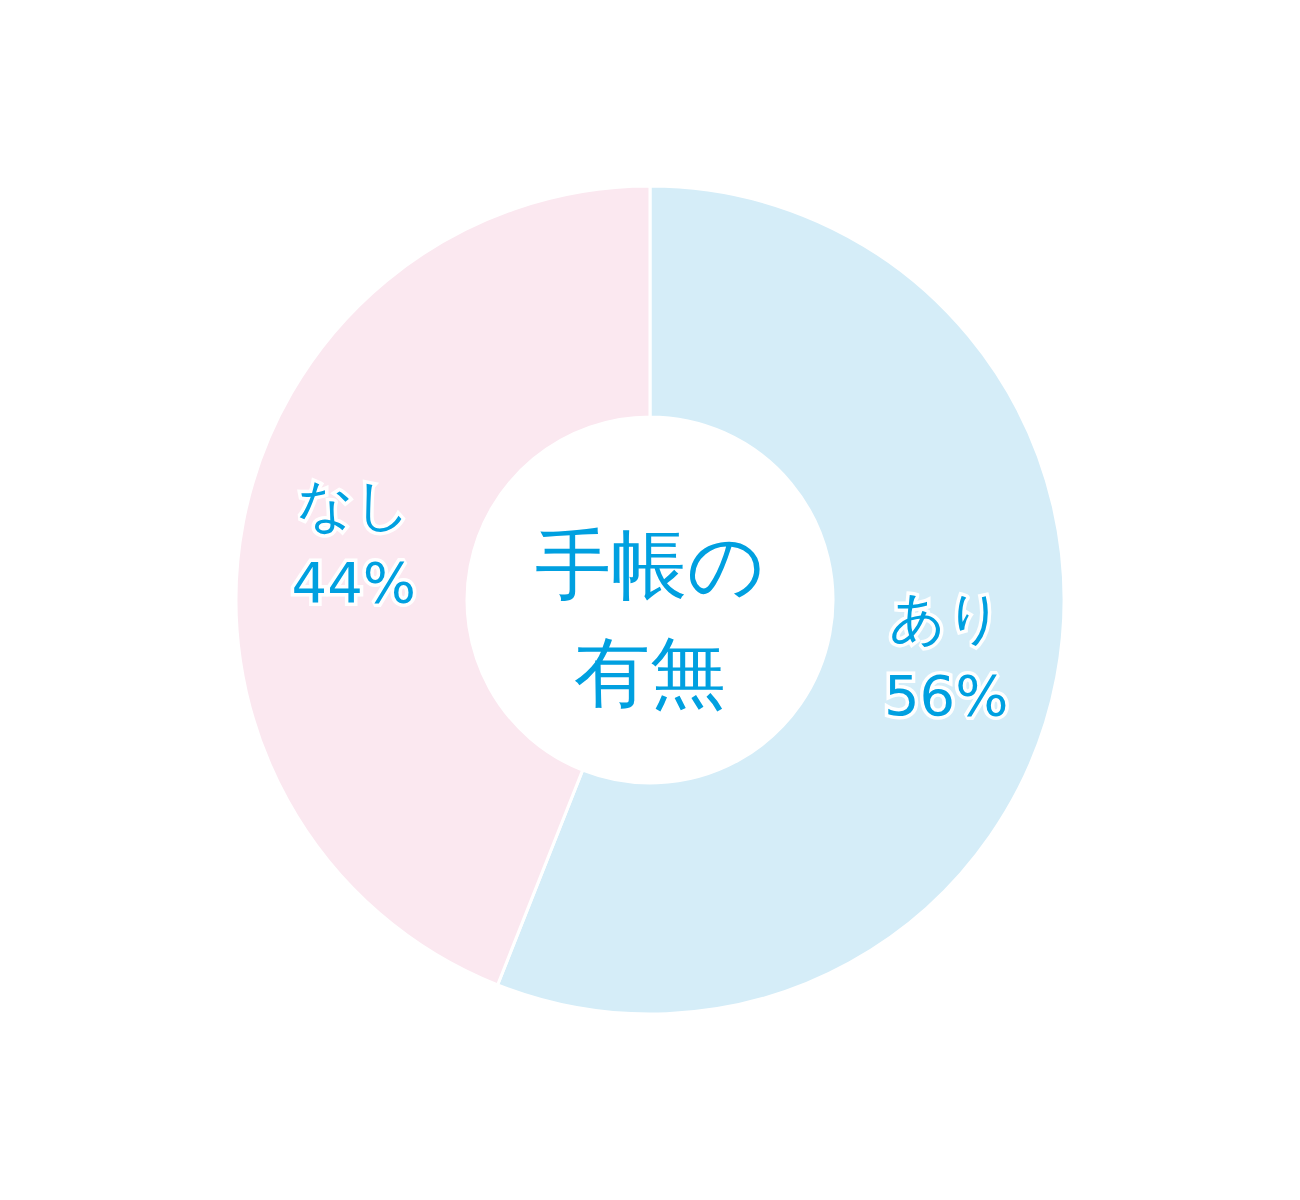 The image size is (1300, 1200). I want to click on slice-label: あり, so click(946, 617).